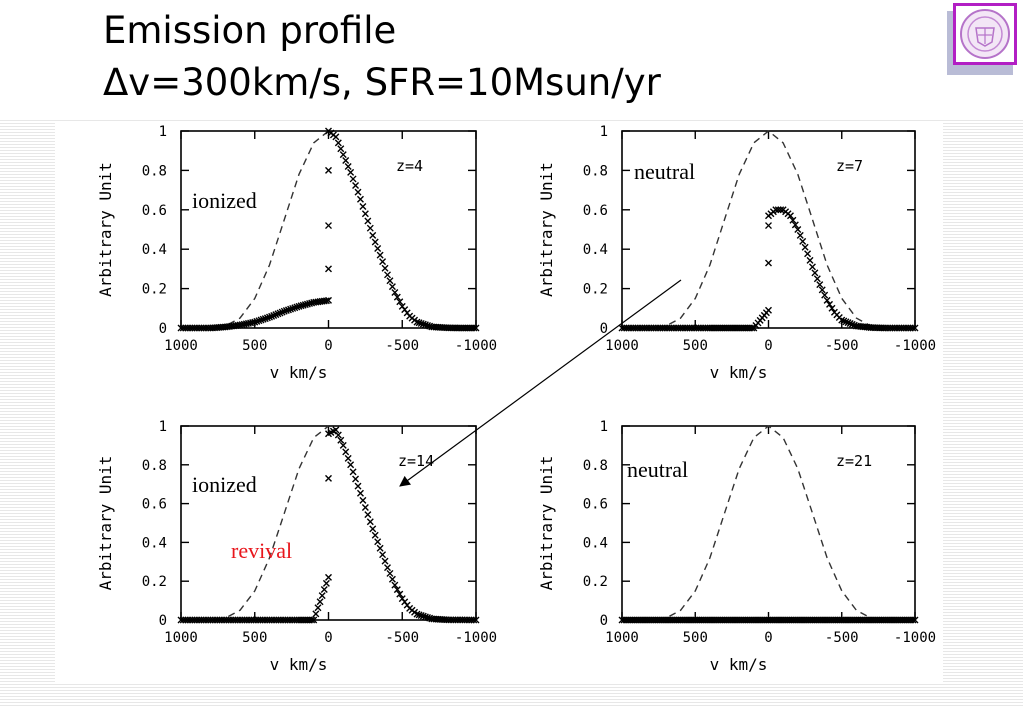  Describe the element at coordinates (181, 346) in the screenshot. I see `x-tick-label: 1000` at that location.